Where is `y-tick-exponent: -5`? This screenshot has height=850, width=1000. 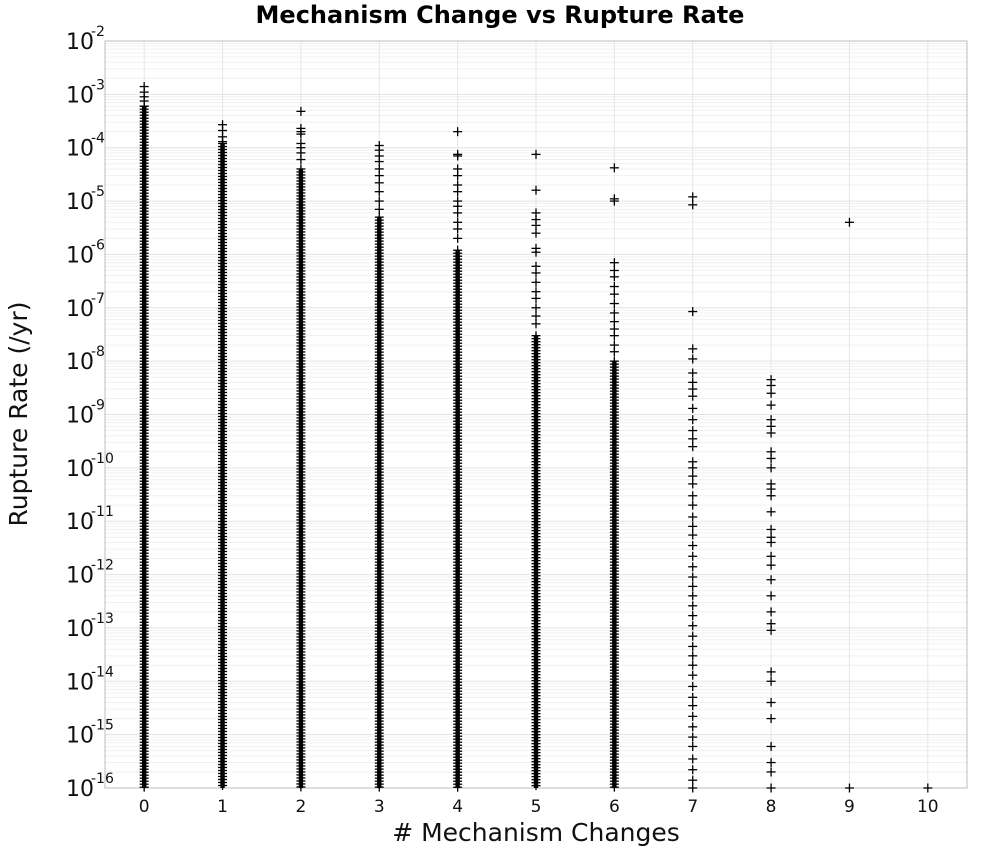 y-tick-exponent: -5 is located at coordinates (98, 192).